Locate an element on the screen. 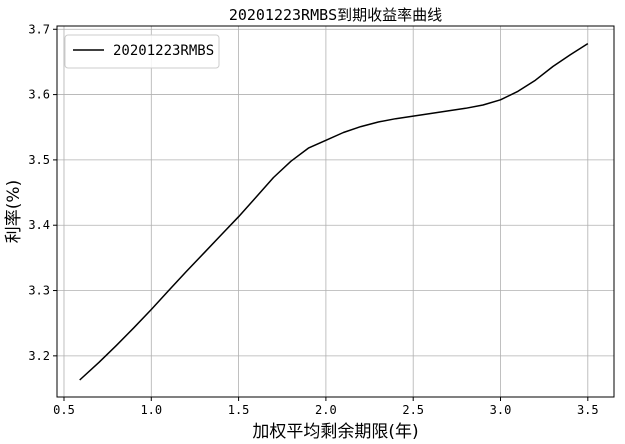 The height and width of the screenshot is (444, 625). y-tick-label: 3.3 is located at coordinates (39, 291).